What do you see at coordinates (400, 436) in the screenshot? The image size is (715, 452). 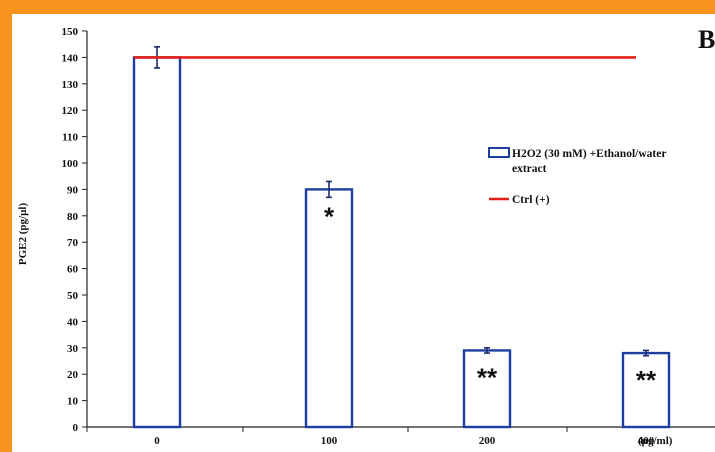 I see `x-axis: 0 100 200 400` at bounding box center [400, 436].